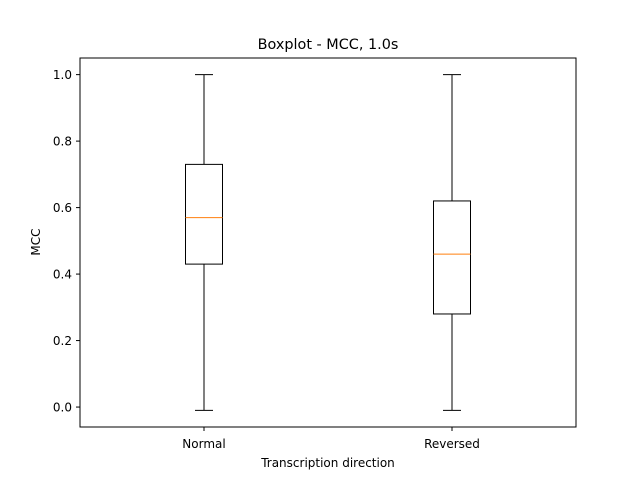  What do you see at coordinates (452, 444) in the screenshot?
I see `x-tick-label: Reversed` at bounding box center [452, 444].